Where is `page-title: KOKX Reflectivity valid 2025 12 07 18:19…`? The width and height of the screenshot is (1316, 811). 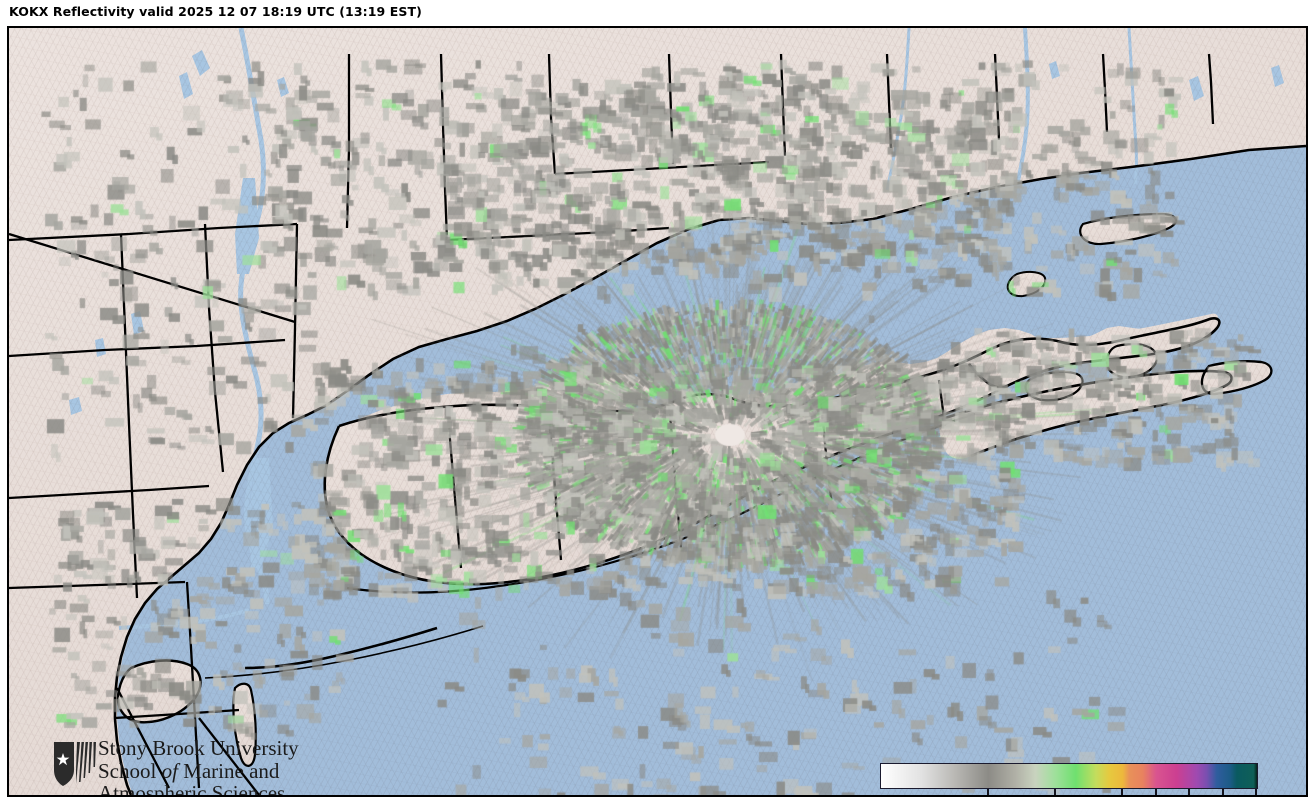 page-title: KOKX Reflectivity valid 2025 12 07 18:19… is located at coordinates (215, 11).